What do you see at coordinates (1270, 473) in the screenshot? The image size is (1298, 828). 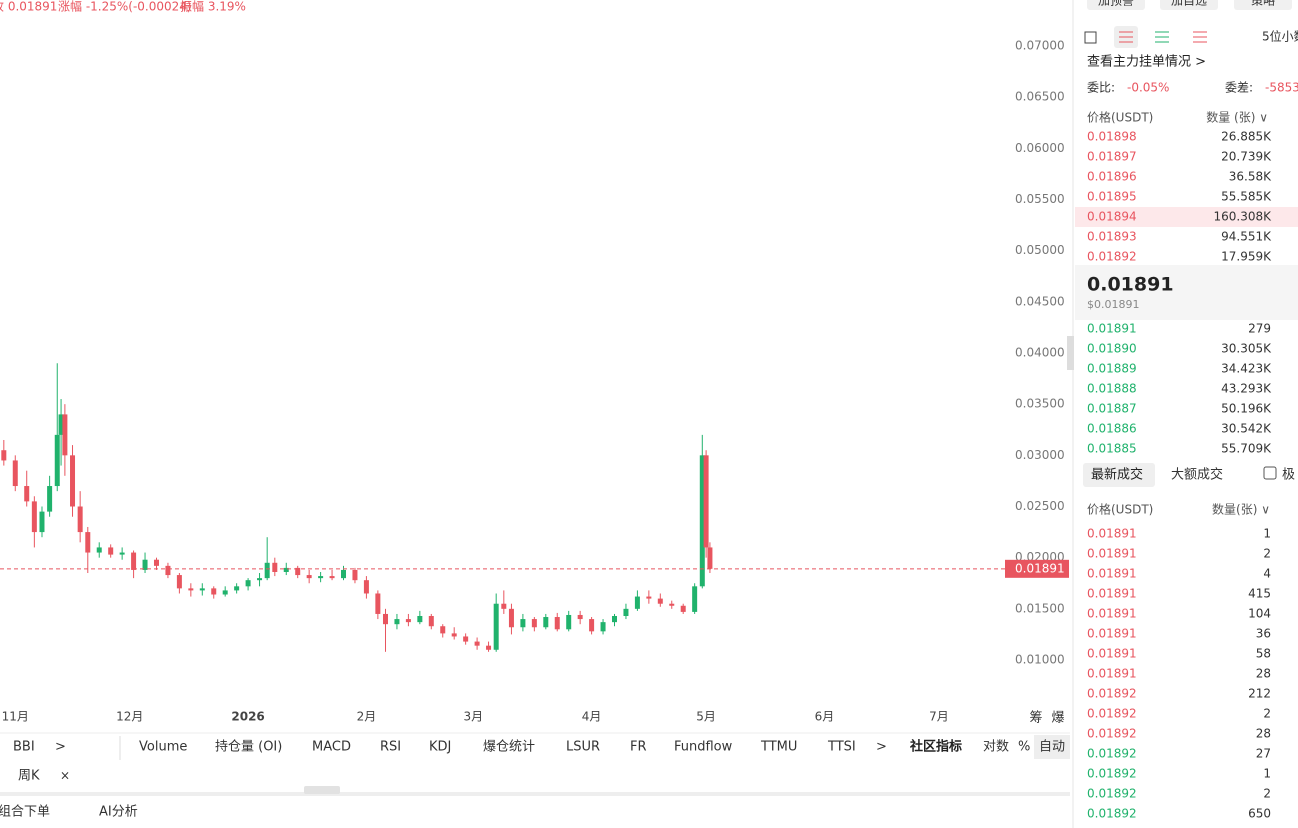 I see `checkbox` at bounding box center [1270, 473].